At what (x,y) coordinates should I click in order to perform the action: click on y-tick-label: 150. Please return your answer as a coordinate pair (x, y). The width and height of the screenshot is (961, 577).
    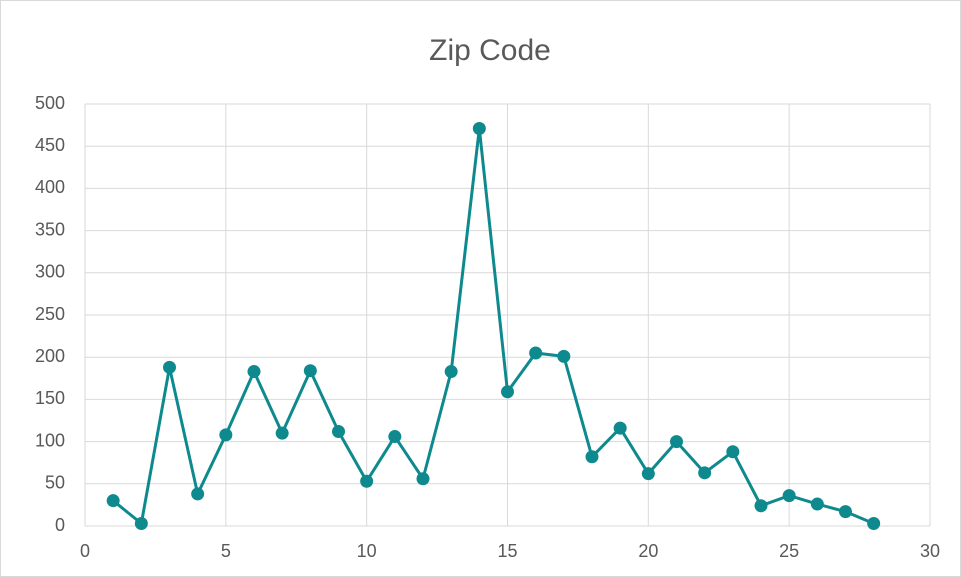
    Looking at the image, I should click on (50, 398).